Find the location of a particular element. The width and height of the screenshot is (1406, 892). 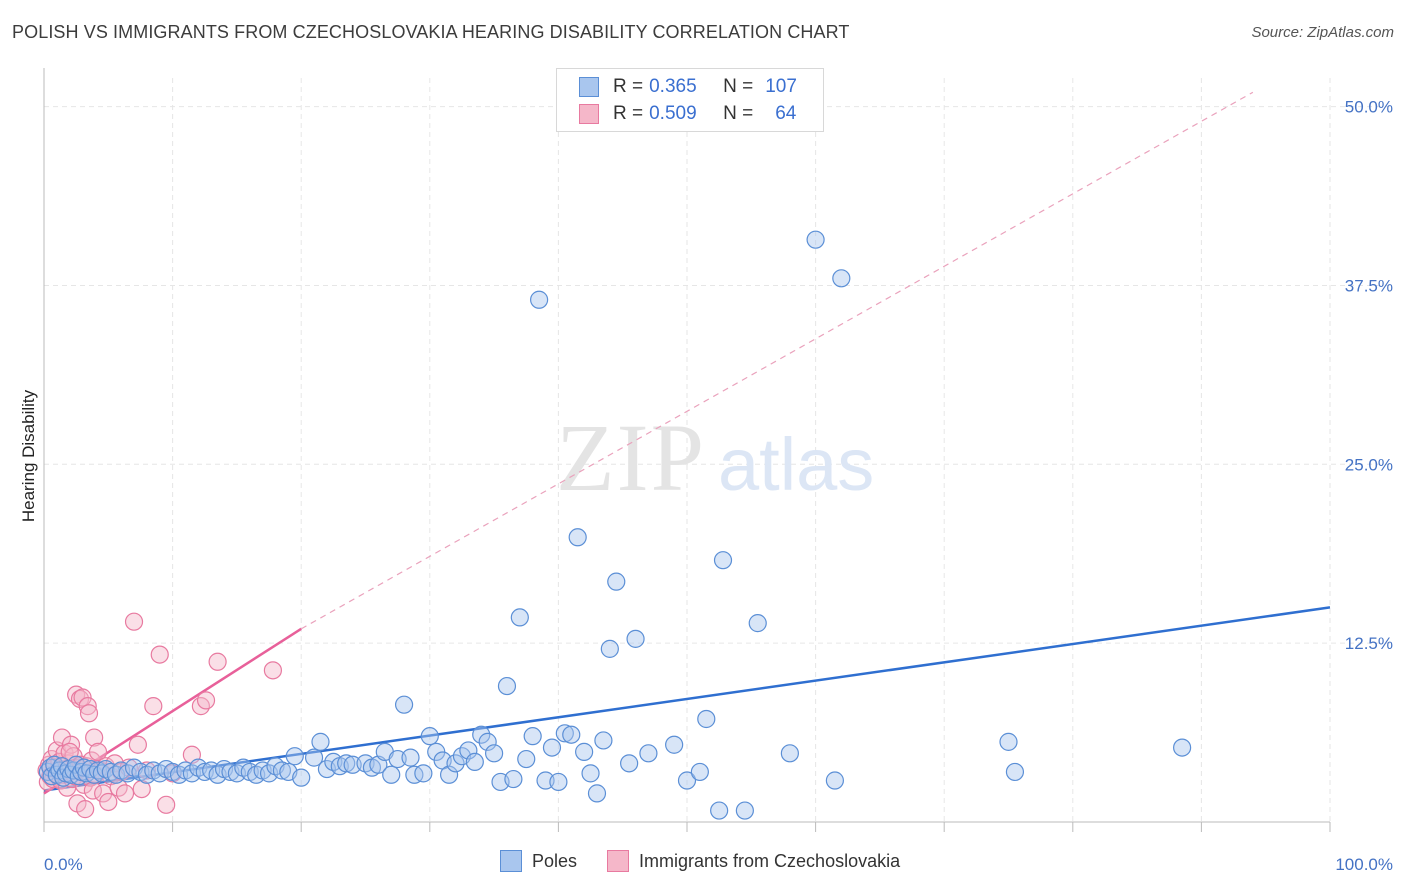

y-tick-label: 25.0% is located at coordinates (1369, 464).